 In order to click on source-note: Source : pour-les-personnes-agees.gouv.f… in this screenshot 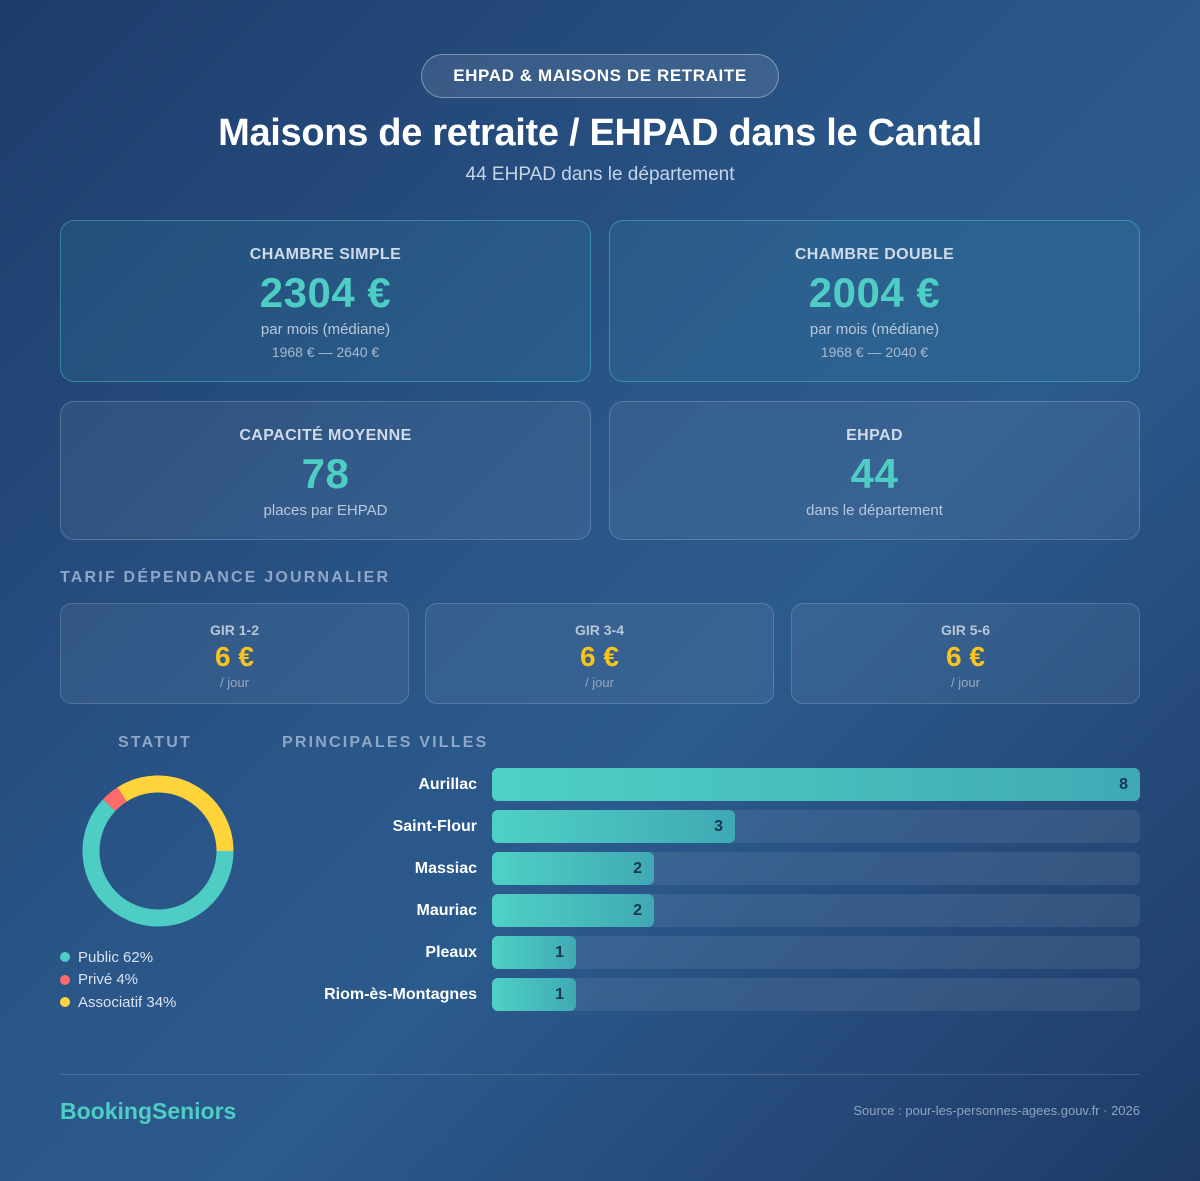, I will do `click(996, 1110)`.